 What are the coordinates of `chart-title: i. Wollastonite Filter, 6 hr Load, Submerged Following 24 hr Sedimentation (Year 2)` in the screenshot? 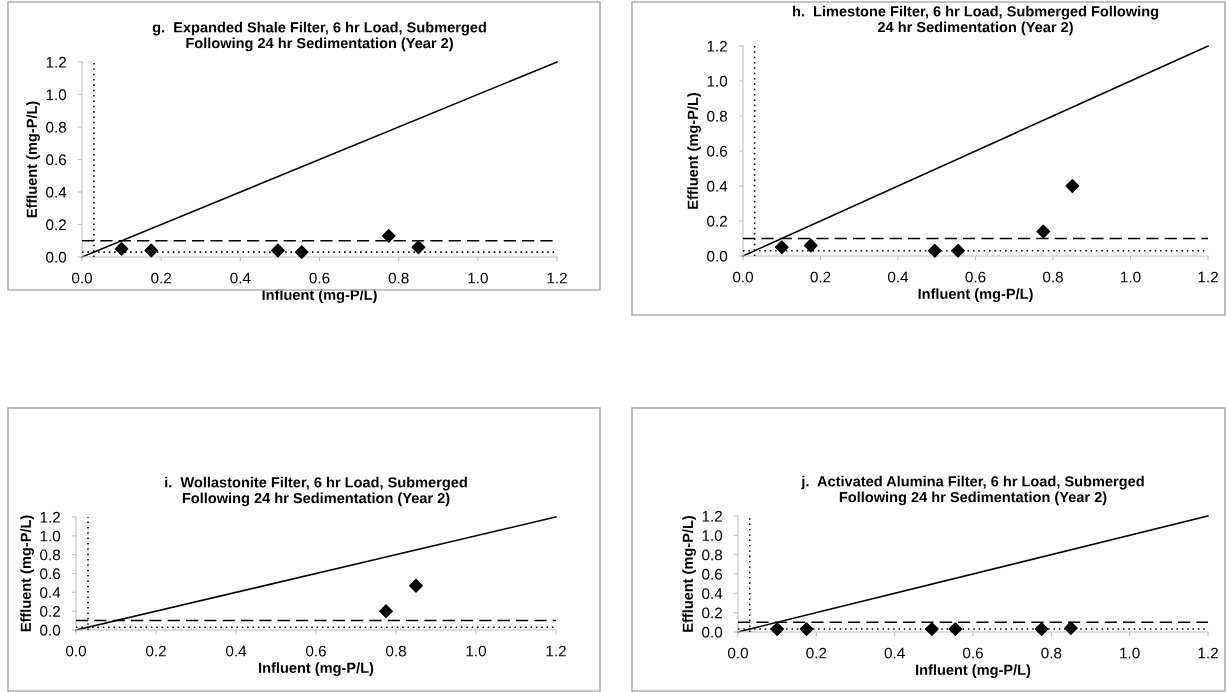 It's located at (316, 491).